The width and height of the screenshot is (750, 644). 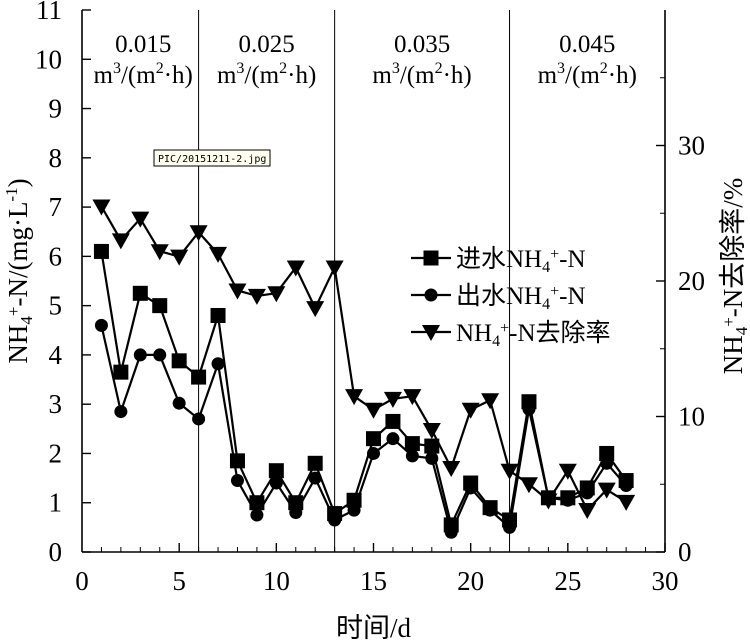 What do you see at coordinates (587, 44) in the screenshot?
I see `phase-label-value: 0.045` at bounding box center [587, 44].